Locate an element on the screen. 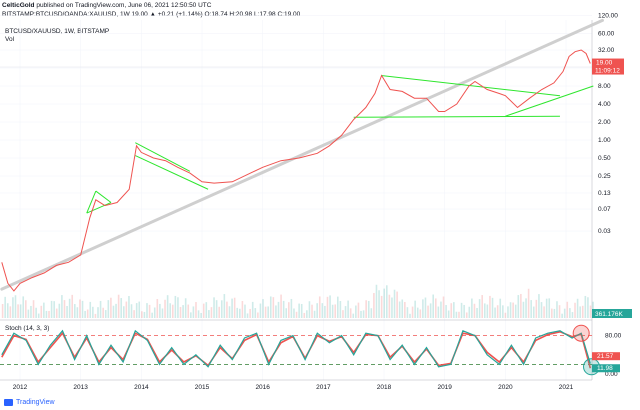  countdown-label: 11:09:12 is located at coordinates (607, 71).